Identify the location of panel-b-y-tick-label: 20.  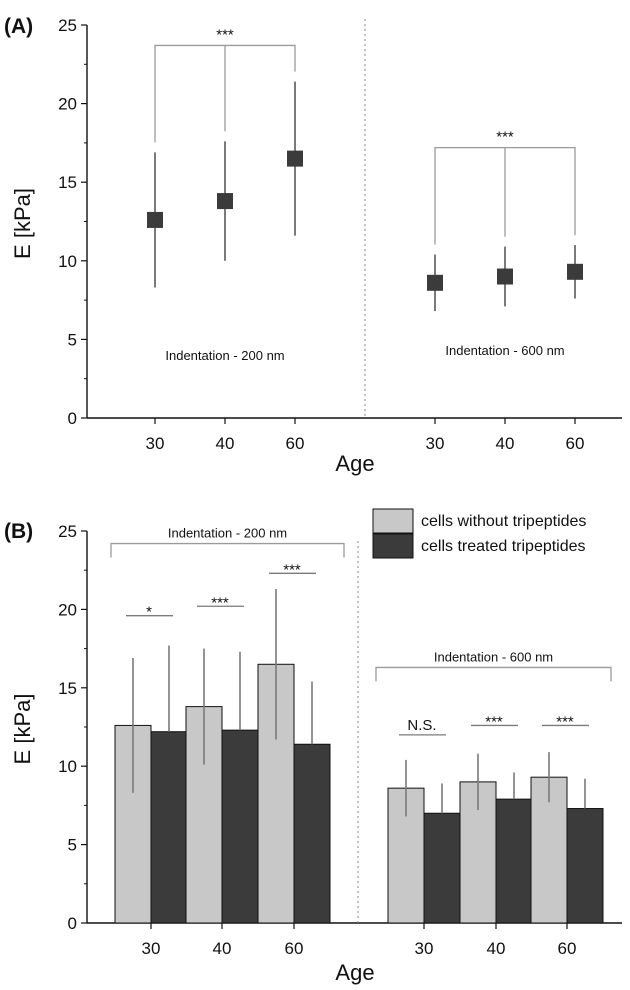
(67, 609).